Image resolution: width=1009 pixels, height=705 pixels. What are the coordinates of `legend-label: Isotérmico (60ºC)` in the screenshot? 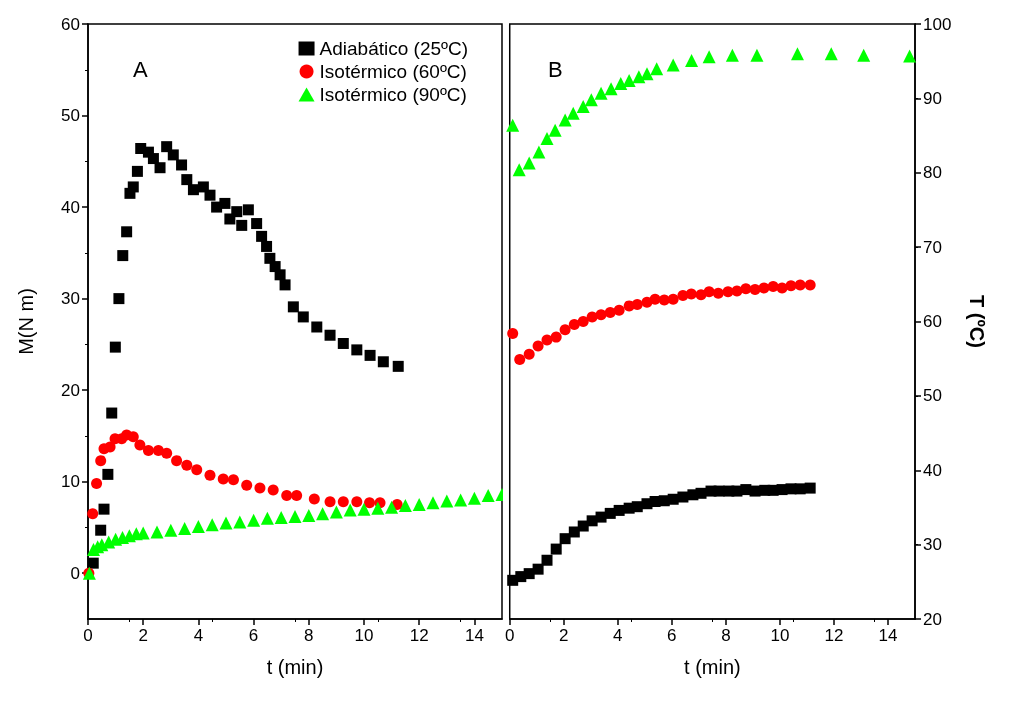 It's located at (393, 71).